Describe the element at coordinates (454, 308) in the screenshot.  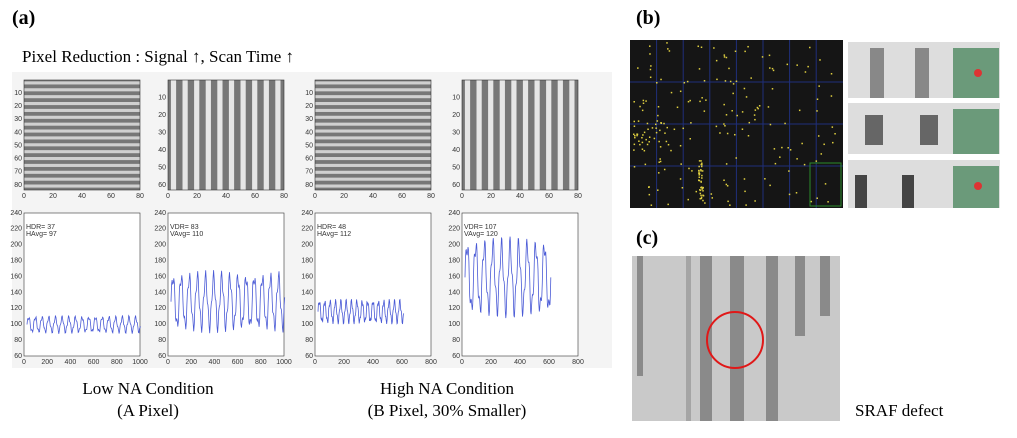
I see `y-tick-label: 120` at that location.